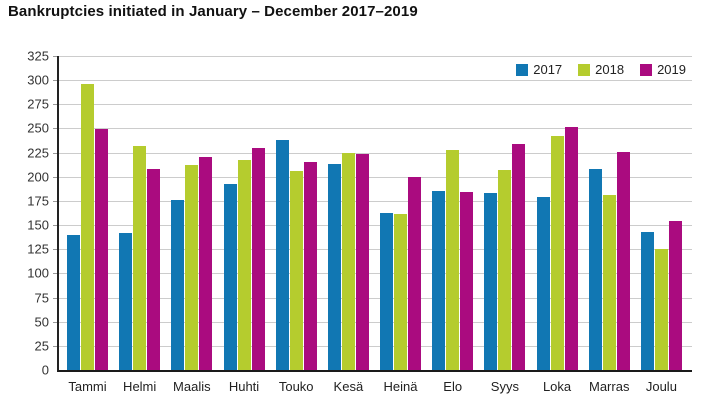 The height and width of the screenshot is (404, 718). What do you see at coordinates (675, 295) in the screenshot?
I see `bar-2019-joulu` at bounding box center [675, 295].